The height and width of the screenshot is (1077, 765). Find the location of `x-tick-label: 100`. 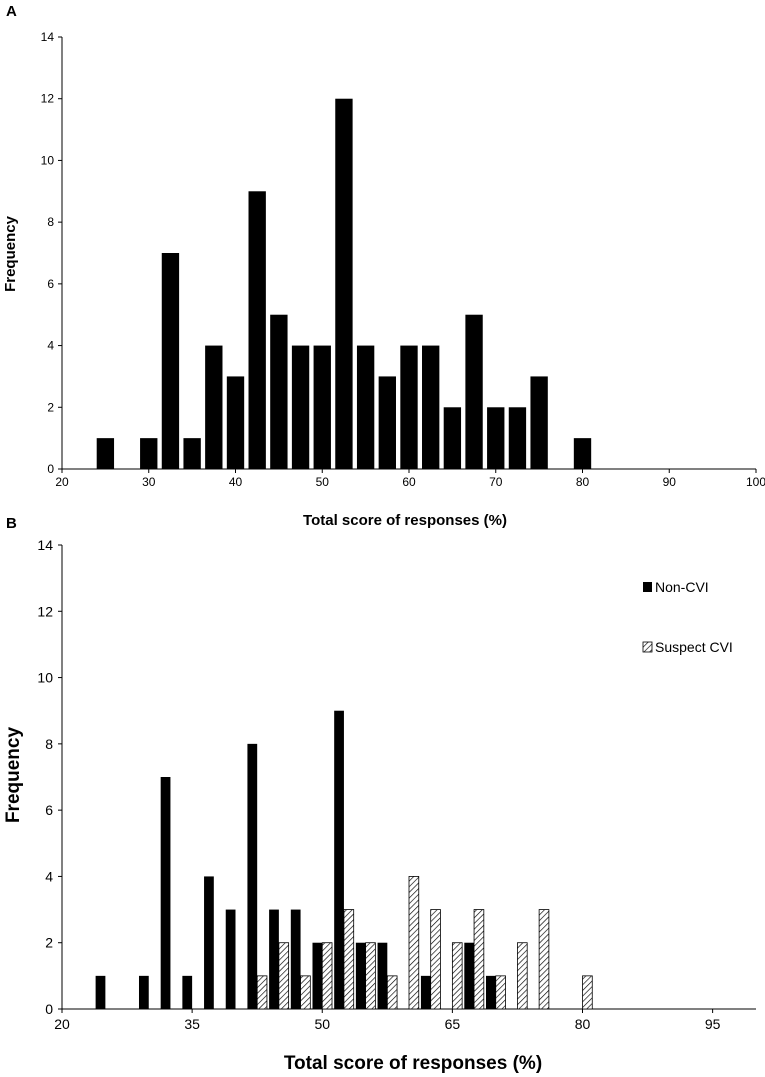

x-tick-label: 100 is located at coordinates (755, 482).